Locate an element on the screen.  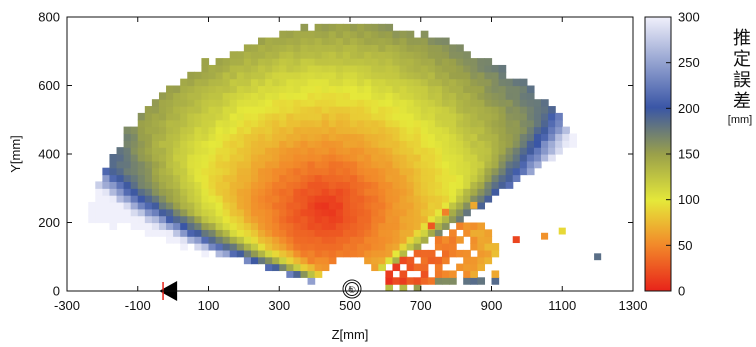
y-tick-label: 0 is located at coordinates (56, 291).